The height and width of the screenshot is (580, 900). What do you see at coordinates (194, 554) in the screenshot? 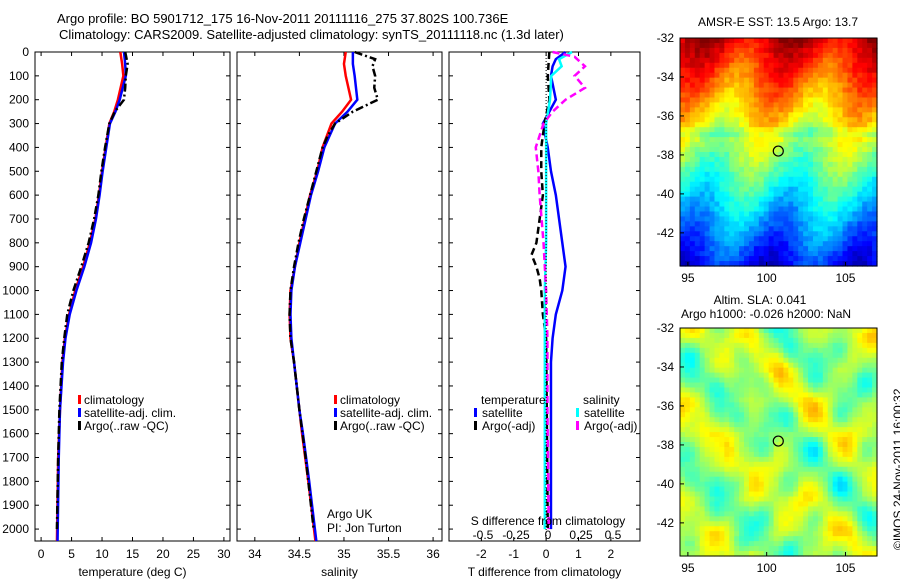
I see `x-tick-label: 25` at bounding box center [194, 554].